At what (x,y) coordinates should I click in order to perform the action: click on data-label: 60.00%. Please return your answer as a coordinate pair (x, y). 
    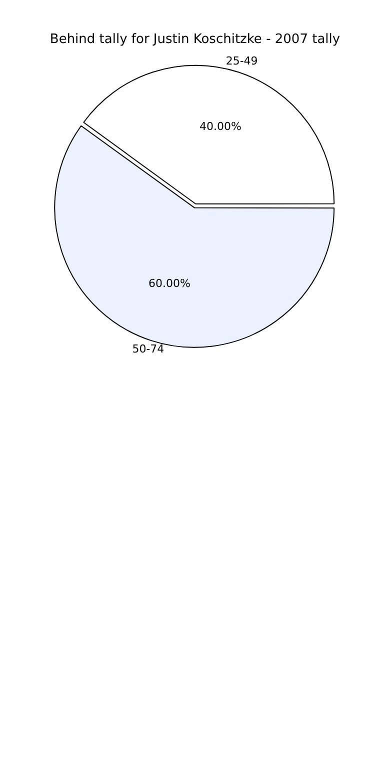
    Looking at the image, I should click on (169, 283).